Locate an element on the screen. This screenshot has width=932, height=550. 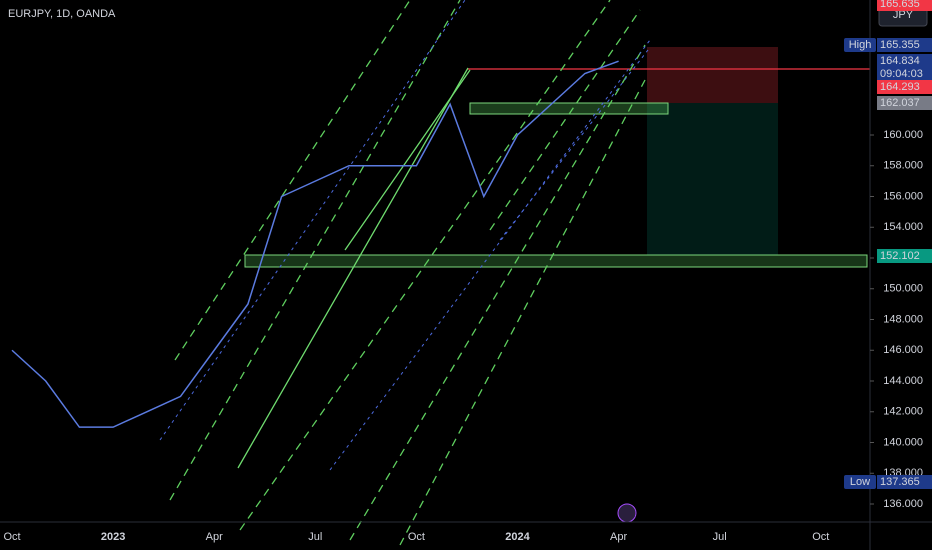
y-tick-label: 148.000 is located at coordinates (903, 319).